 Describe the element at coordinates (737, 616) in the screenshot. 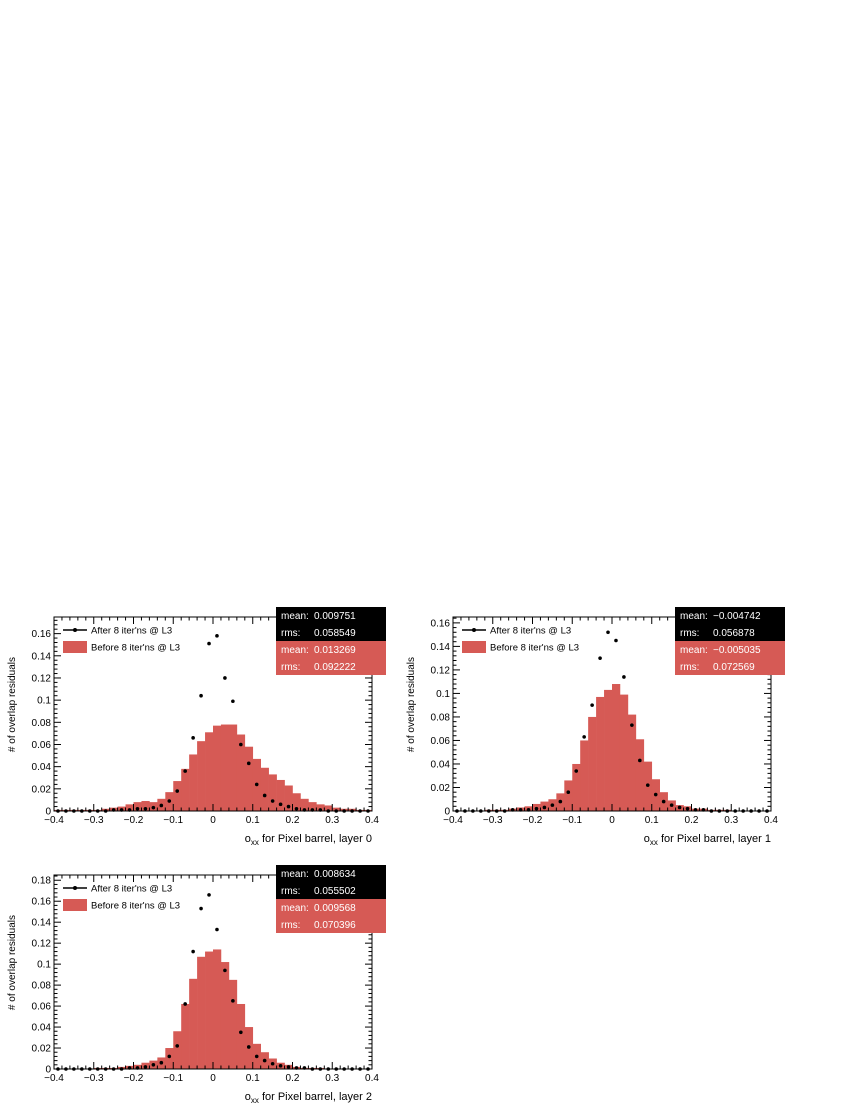

I see `stats-after-mean-value: −0.004742` at that location.